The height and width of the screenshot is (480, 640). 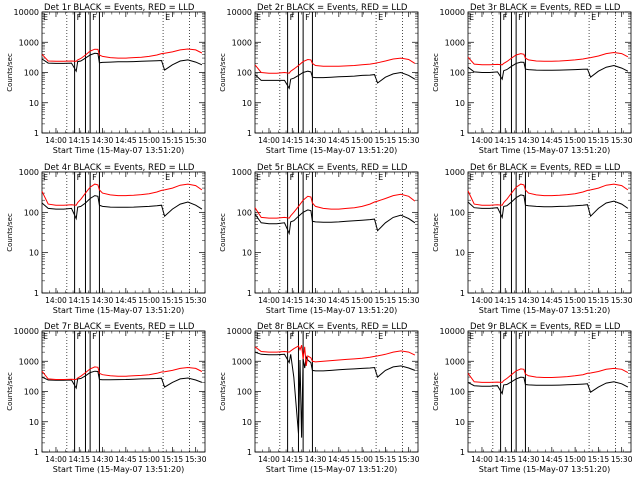 I want to click on panel-title: Det 5r BLACK = Events, RED = LLD, so click(x=332, y=168).